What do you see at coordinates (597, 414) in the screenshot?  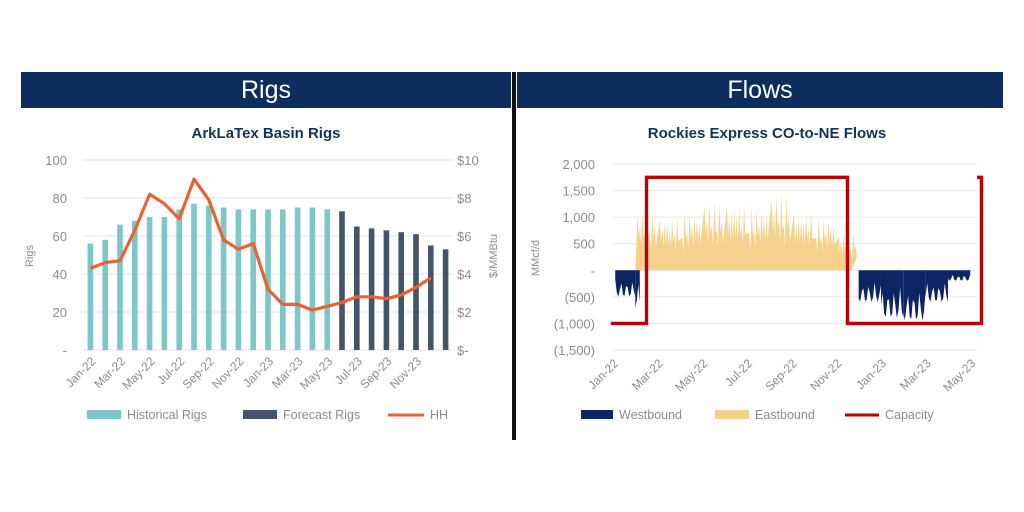 I see `legend-westbound-swatch` at bounding box center [597, 414].